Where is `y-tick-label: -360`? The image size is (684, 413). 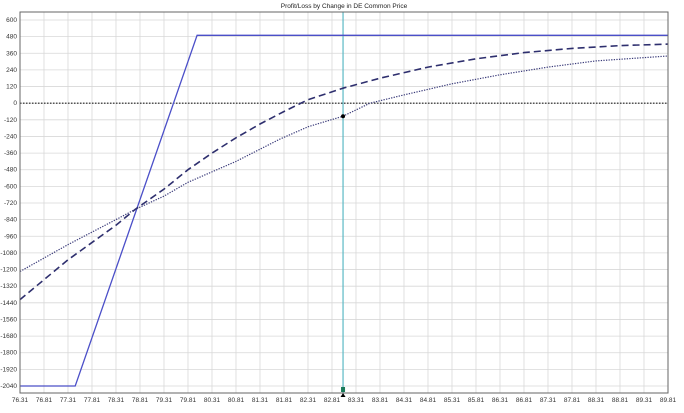
y-tick-label: -360 is located at coordinates (10, 153).